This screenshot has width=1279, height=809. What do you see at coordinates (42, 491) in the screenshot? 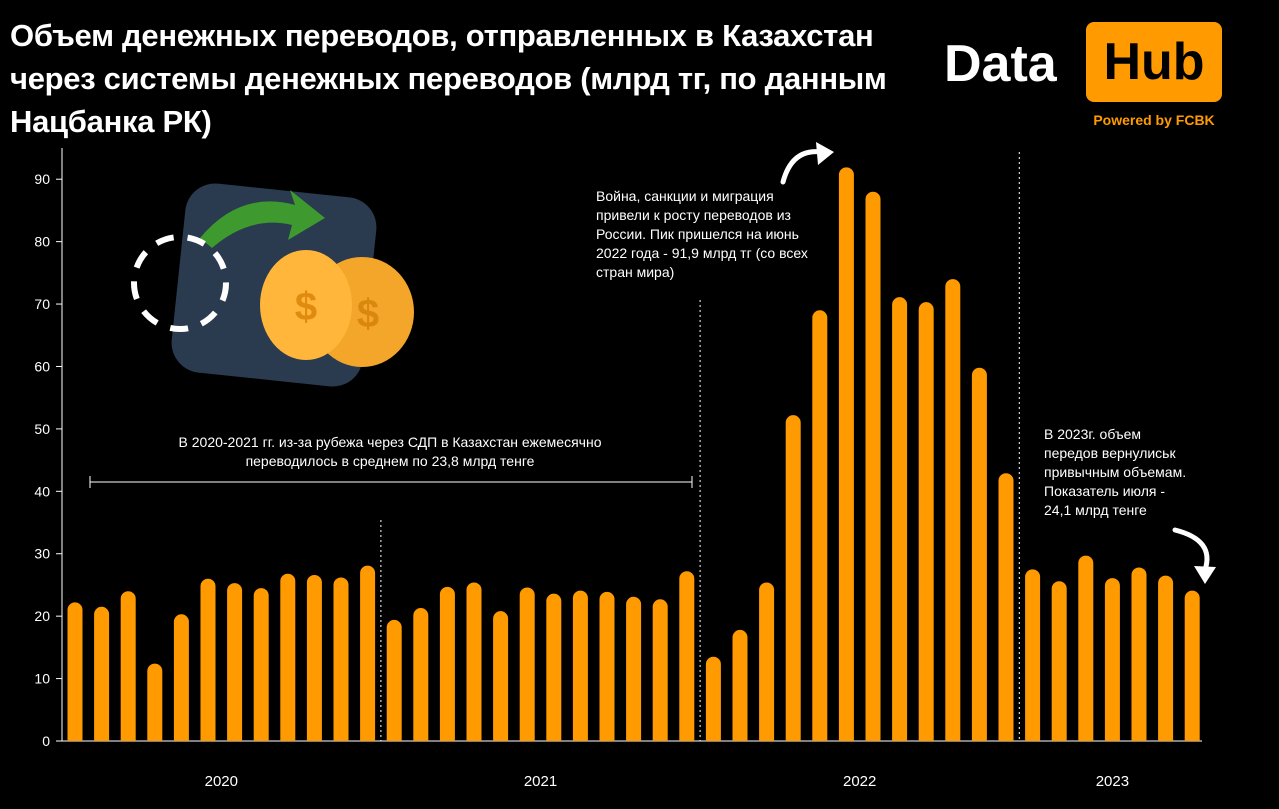
I see `y-tick-label: 40` at bounding box center [42, 491].